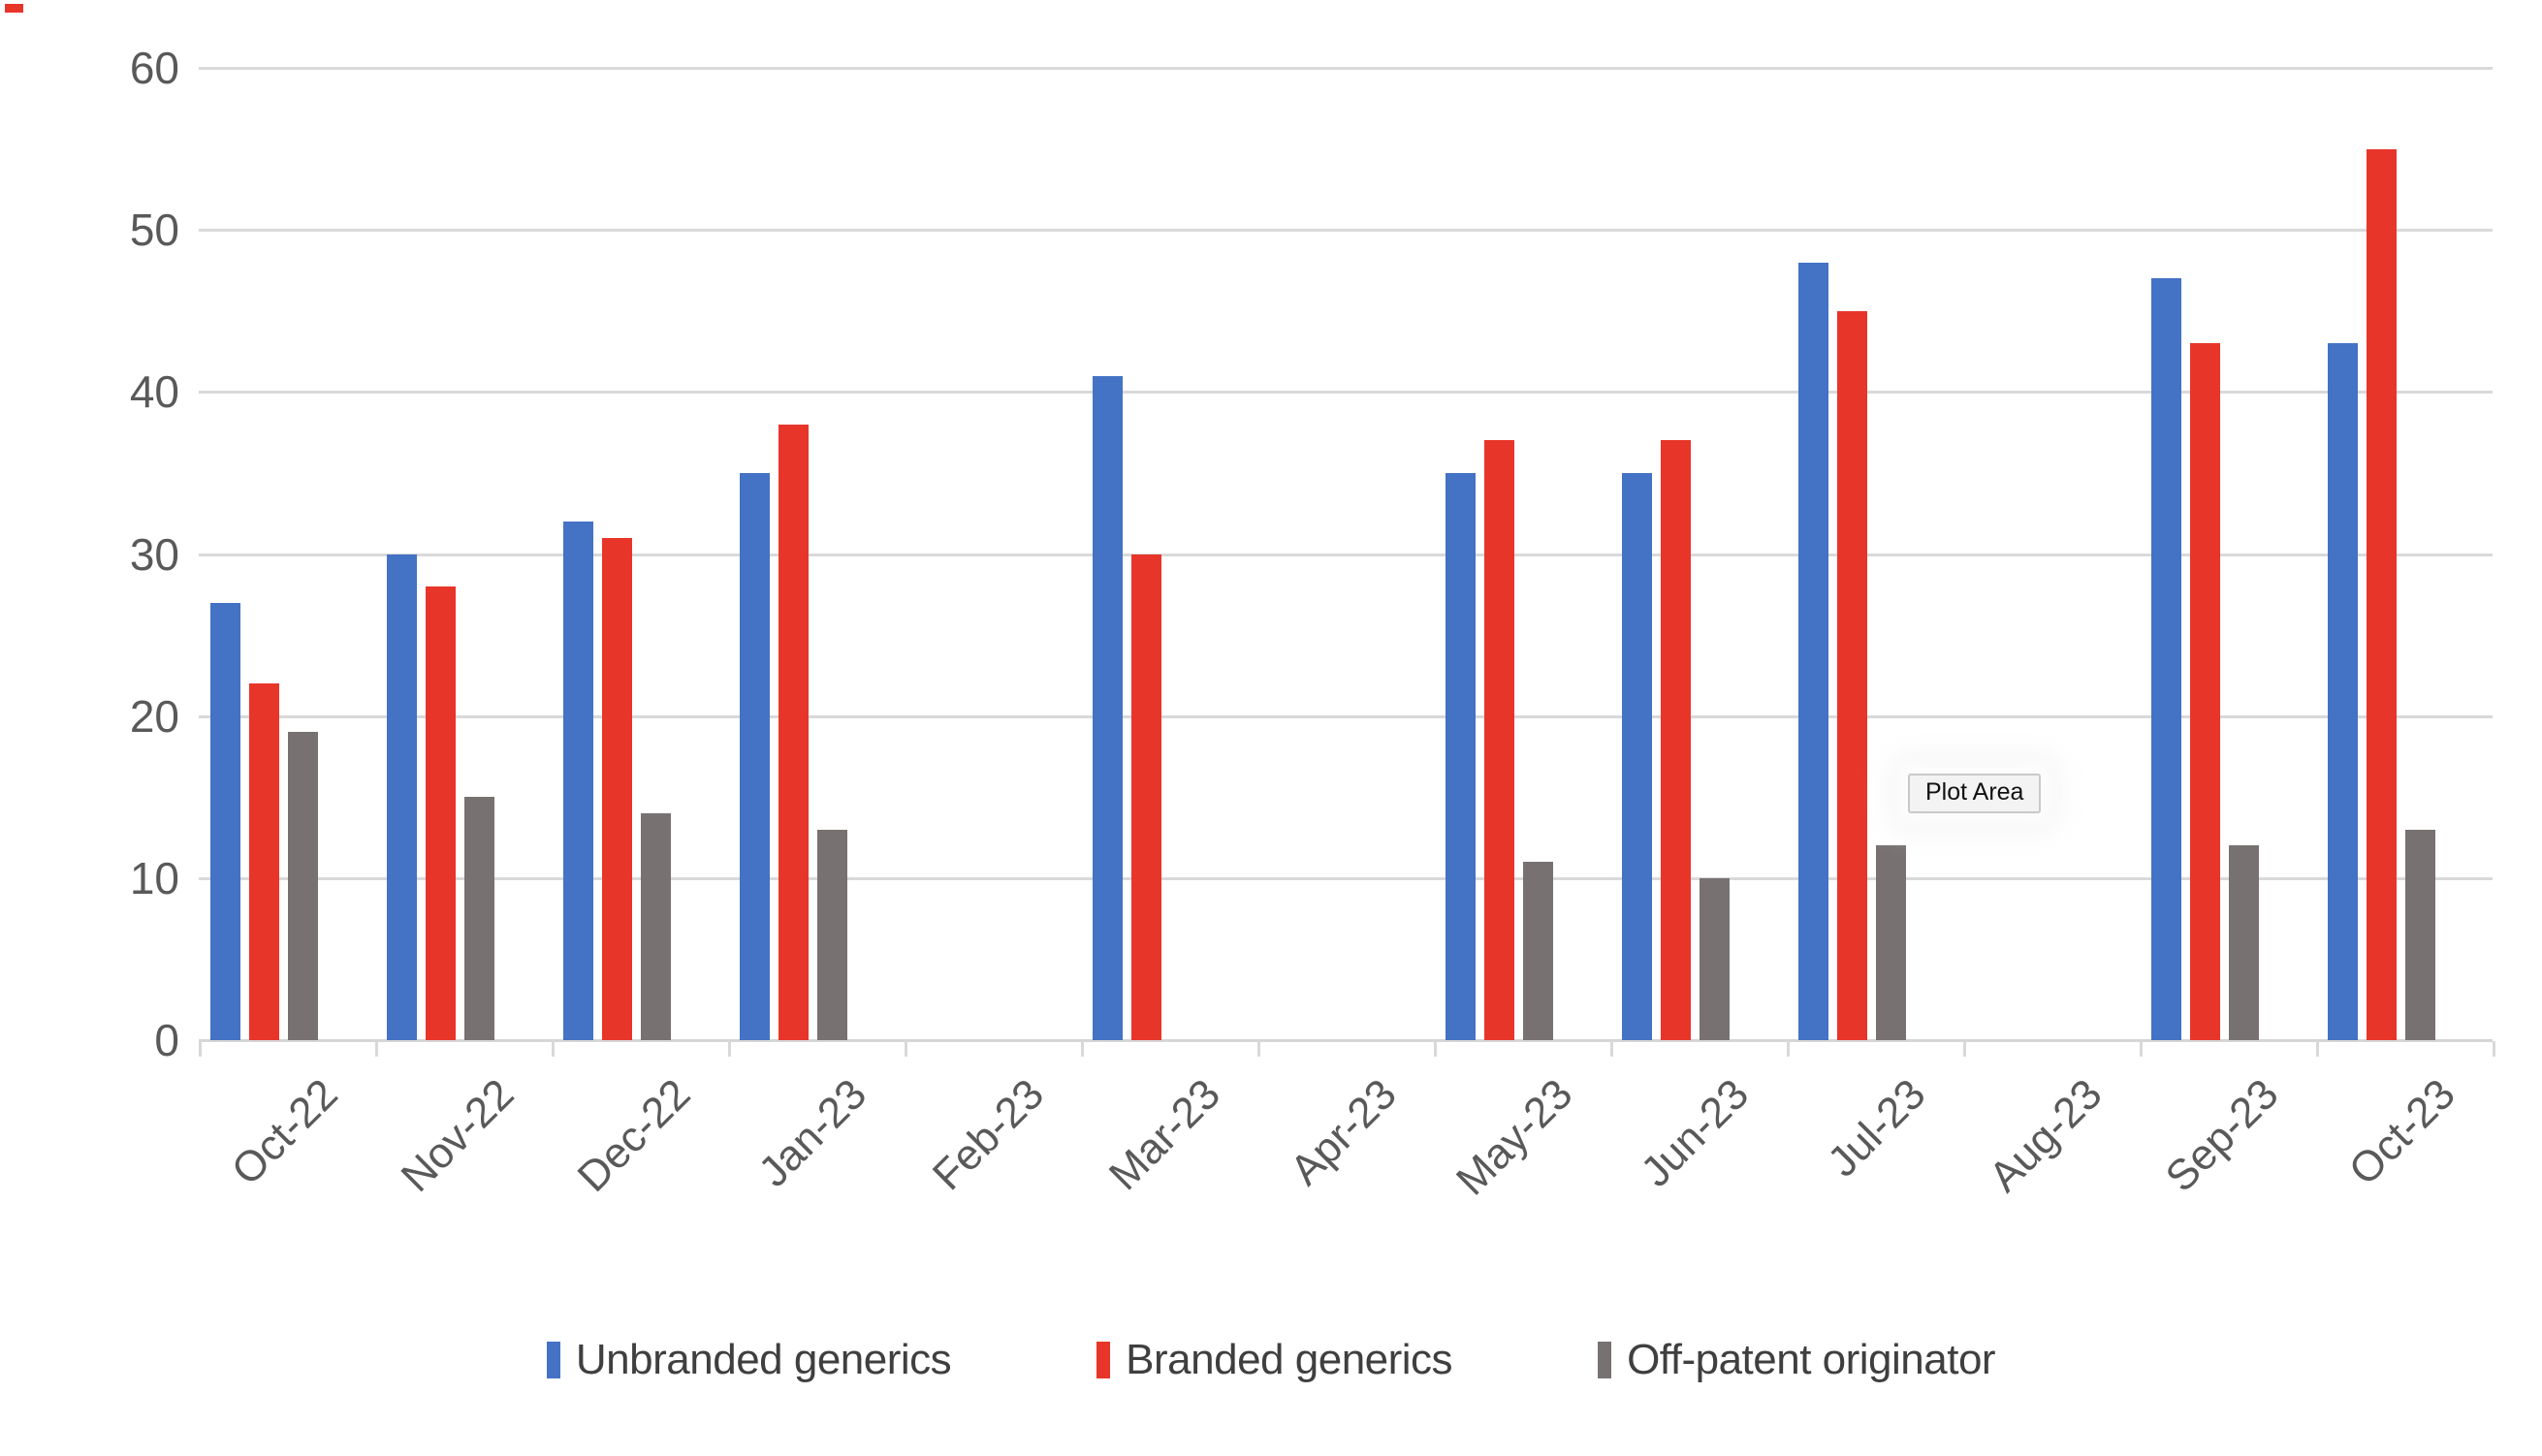 This screenshot has height=1456, width=2542. I want to click on x-tick-label-apr-23: Apr-23, so click(1343, 1132).